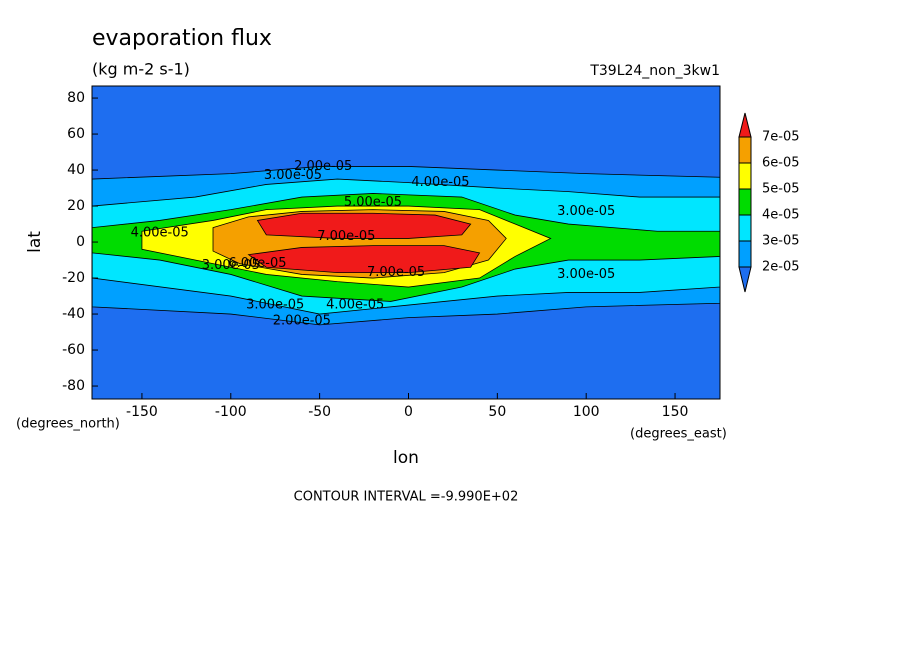  What do you see at coordinates (182, 38) in the screenshot?
I see `chart-title: evaporation flux` at bounding box center [182, 38].